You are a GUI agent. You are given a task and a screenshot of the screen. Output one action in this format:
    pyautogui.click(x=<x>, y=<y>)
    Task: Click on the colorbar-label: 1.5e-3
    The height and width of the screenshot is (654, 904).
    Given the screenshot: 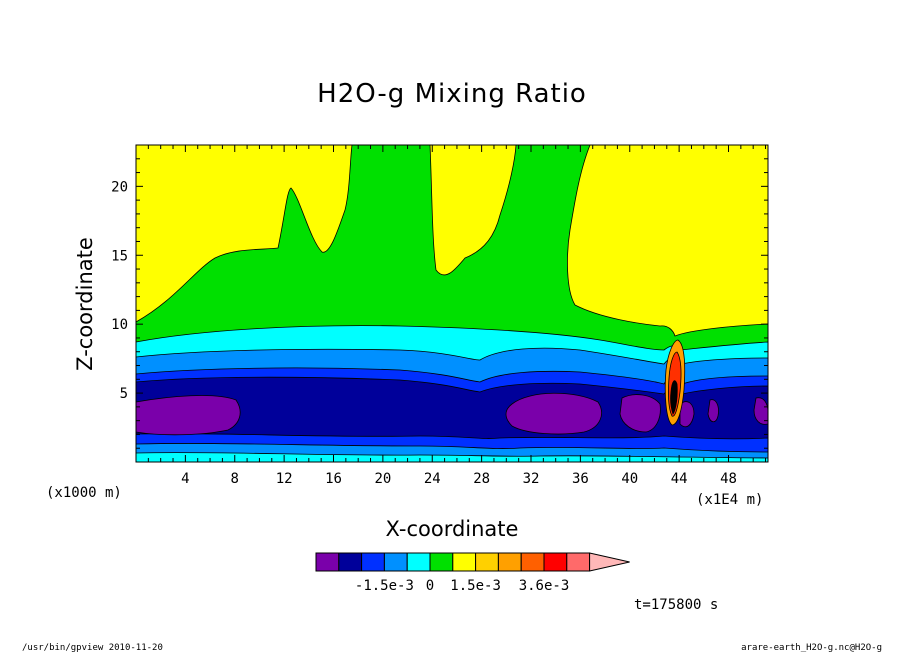 What is the action you would take?
    pyautogui.click(x=475, y=586)
    